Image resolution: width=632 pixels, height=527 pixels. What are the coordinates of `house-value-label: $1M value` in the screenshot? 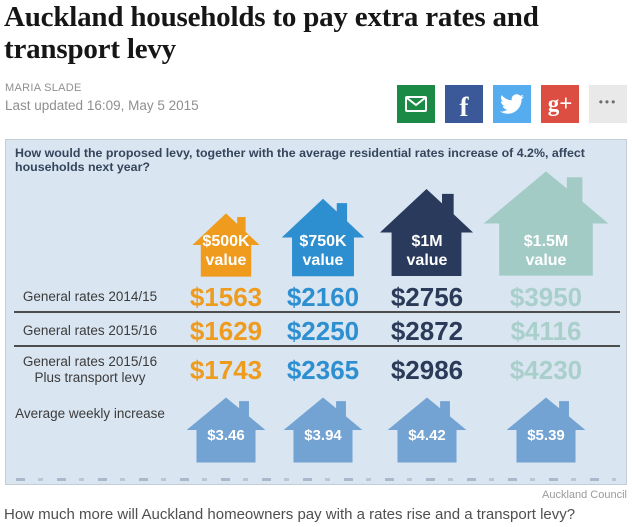 It's located at (427, 251).